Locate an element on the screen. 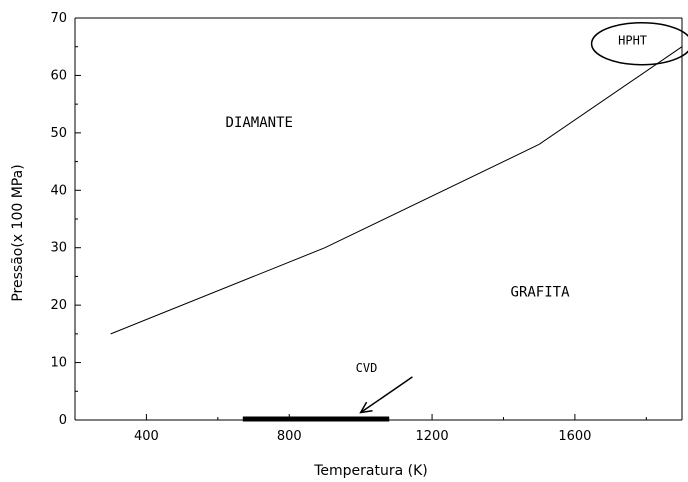  y-tick-label: 30 is located at coordinates (58, 248).